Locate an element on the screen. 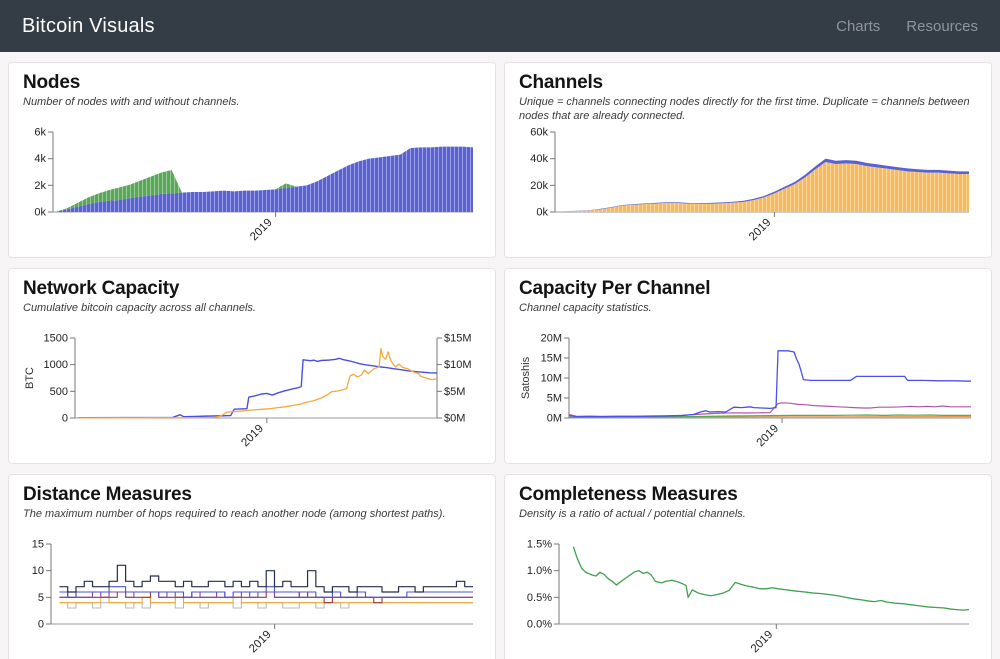 The height and width of the screenshot is (659, 1000). channels-chart: 0k 20k 40k 60k 2019 is located at coordinates (748, 188).